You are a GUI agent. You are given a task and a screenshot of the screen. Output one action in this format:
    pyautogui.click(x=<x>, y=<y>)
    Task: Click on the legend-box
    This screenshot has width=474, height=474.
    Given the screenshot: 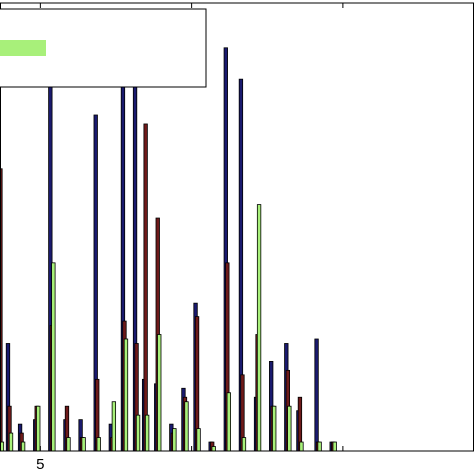 What is the action you would take?
    pyautogui.click(x=103, y=48)
    